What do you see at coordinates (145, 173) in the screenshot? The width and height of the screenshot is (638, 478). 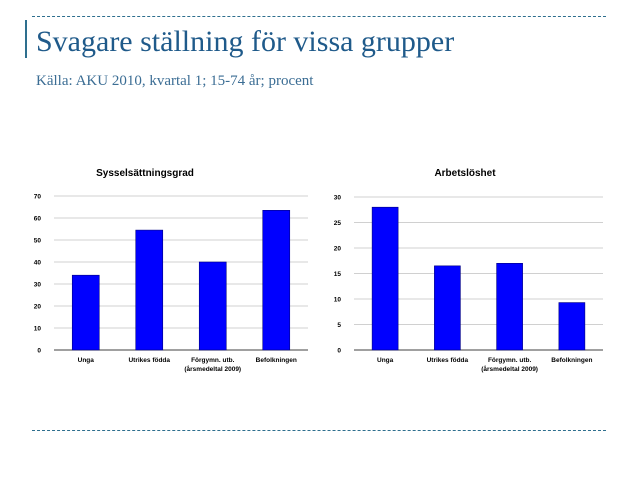 I see `chart-title: Sysselsättningsgrad` at bounding box center [145, 173].